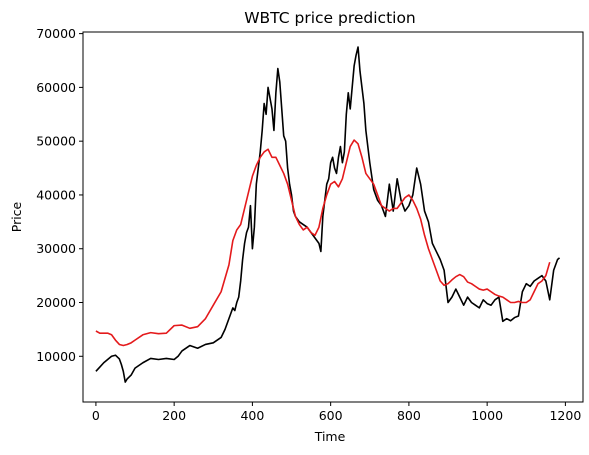 Image resolution: width=589 pixels, height=455 pixels. Describe the element at coordinates (409, 415) in the screenshot. I see `x-tick-label: 800` at that location.